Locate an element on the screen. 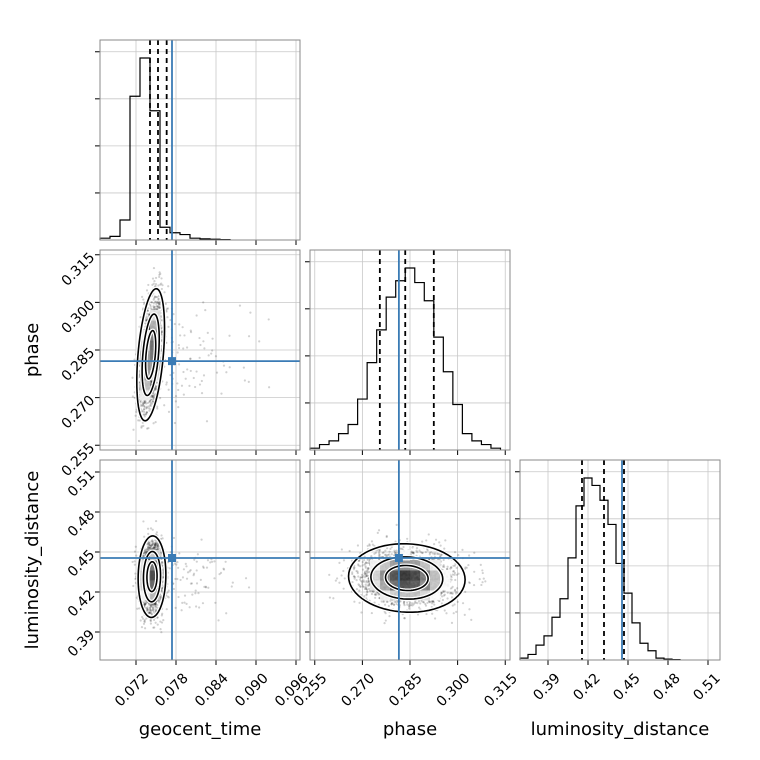 This screenshot has width=760, height=760. hist-panel-frame is located at coordinates (200, 140).